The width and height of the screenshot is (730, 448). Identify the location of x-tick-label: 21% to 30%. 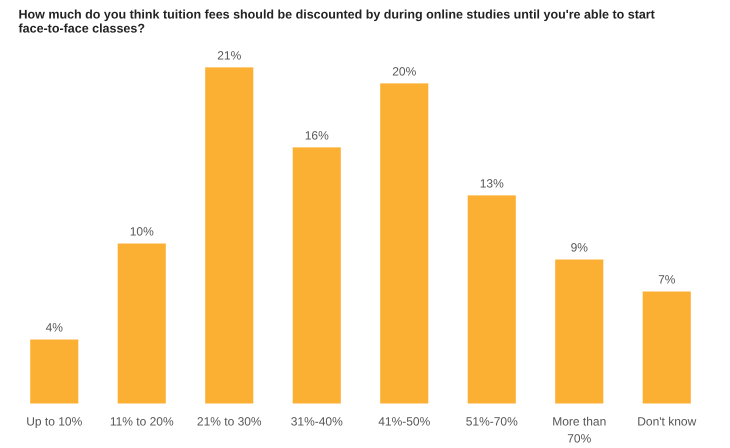
(229, 421).